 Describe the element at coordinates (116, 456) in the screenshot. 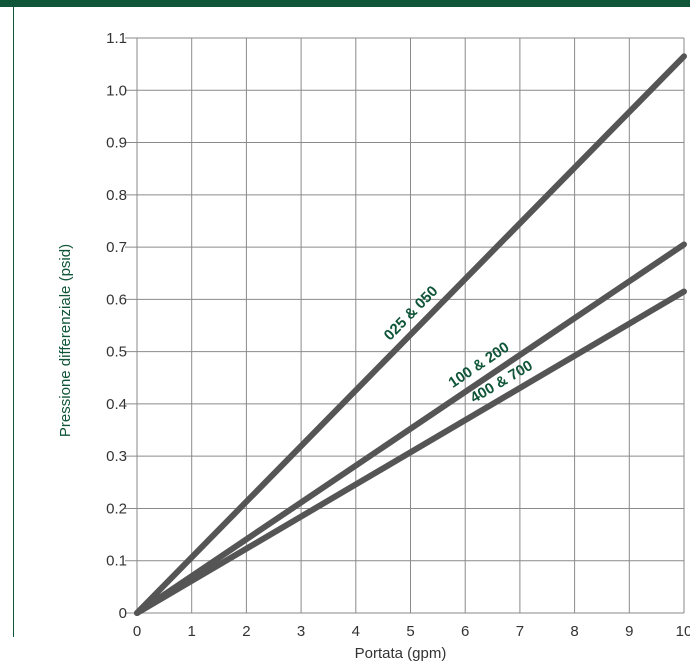

I see `y-tick-label: 0.3` at that location.